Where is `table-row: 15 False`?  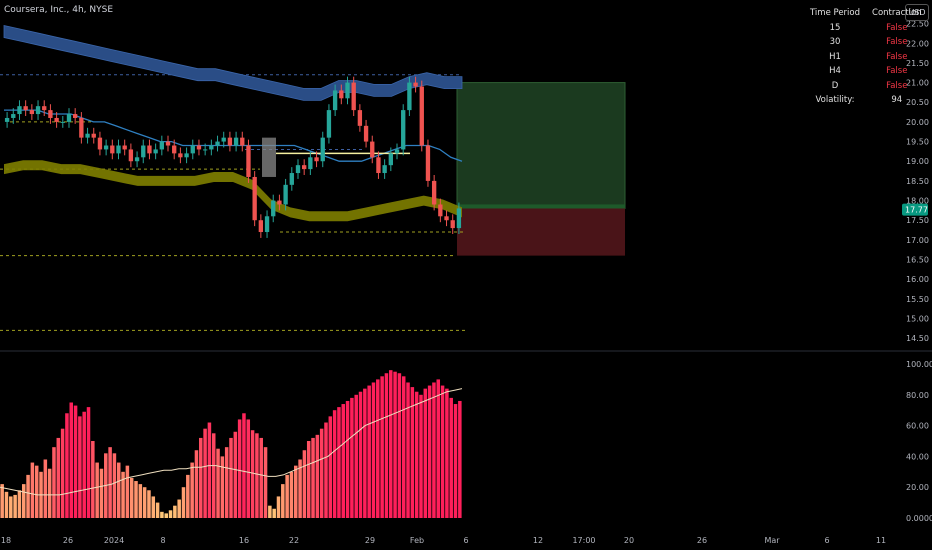 table-row: 15 False is located at coordinates (866, 28).